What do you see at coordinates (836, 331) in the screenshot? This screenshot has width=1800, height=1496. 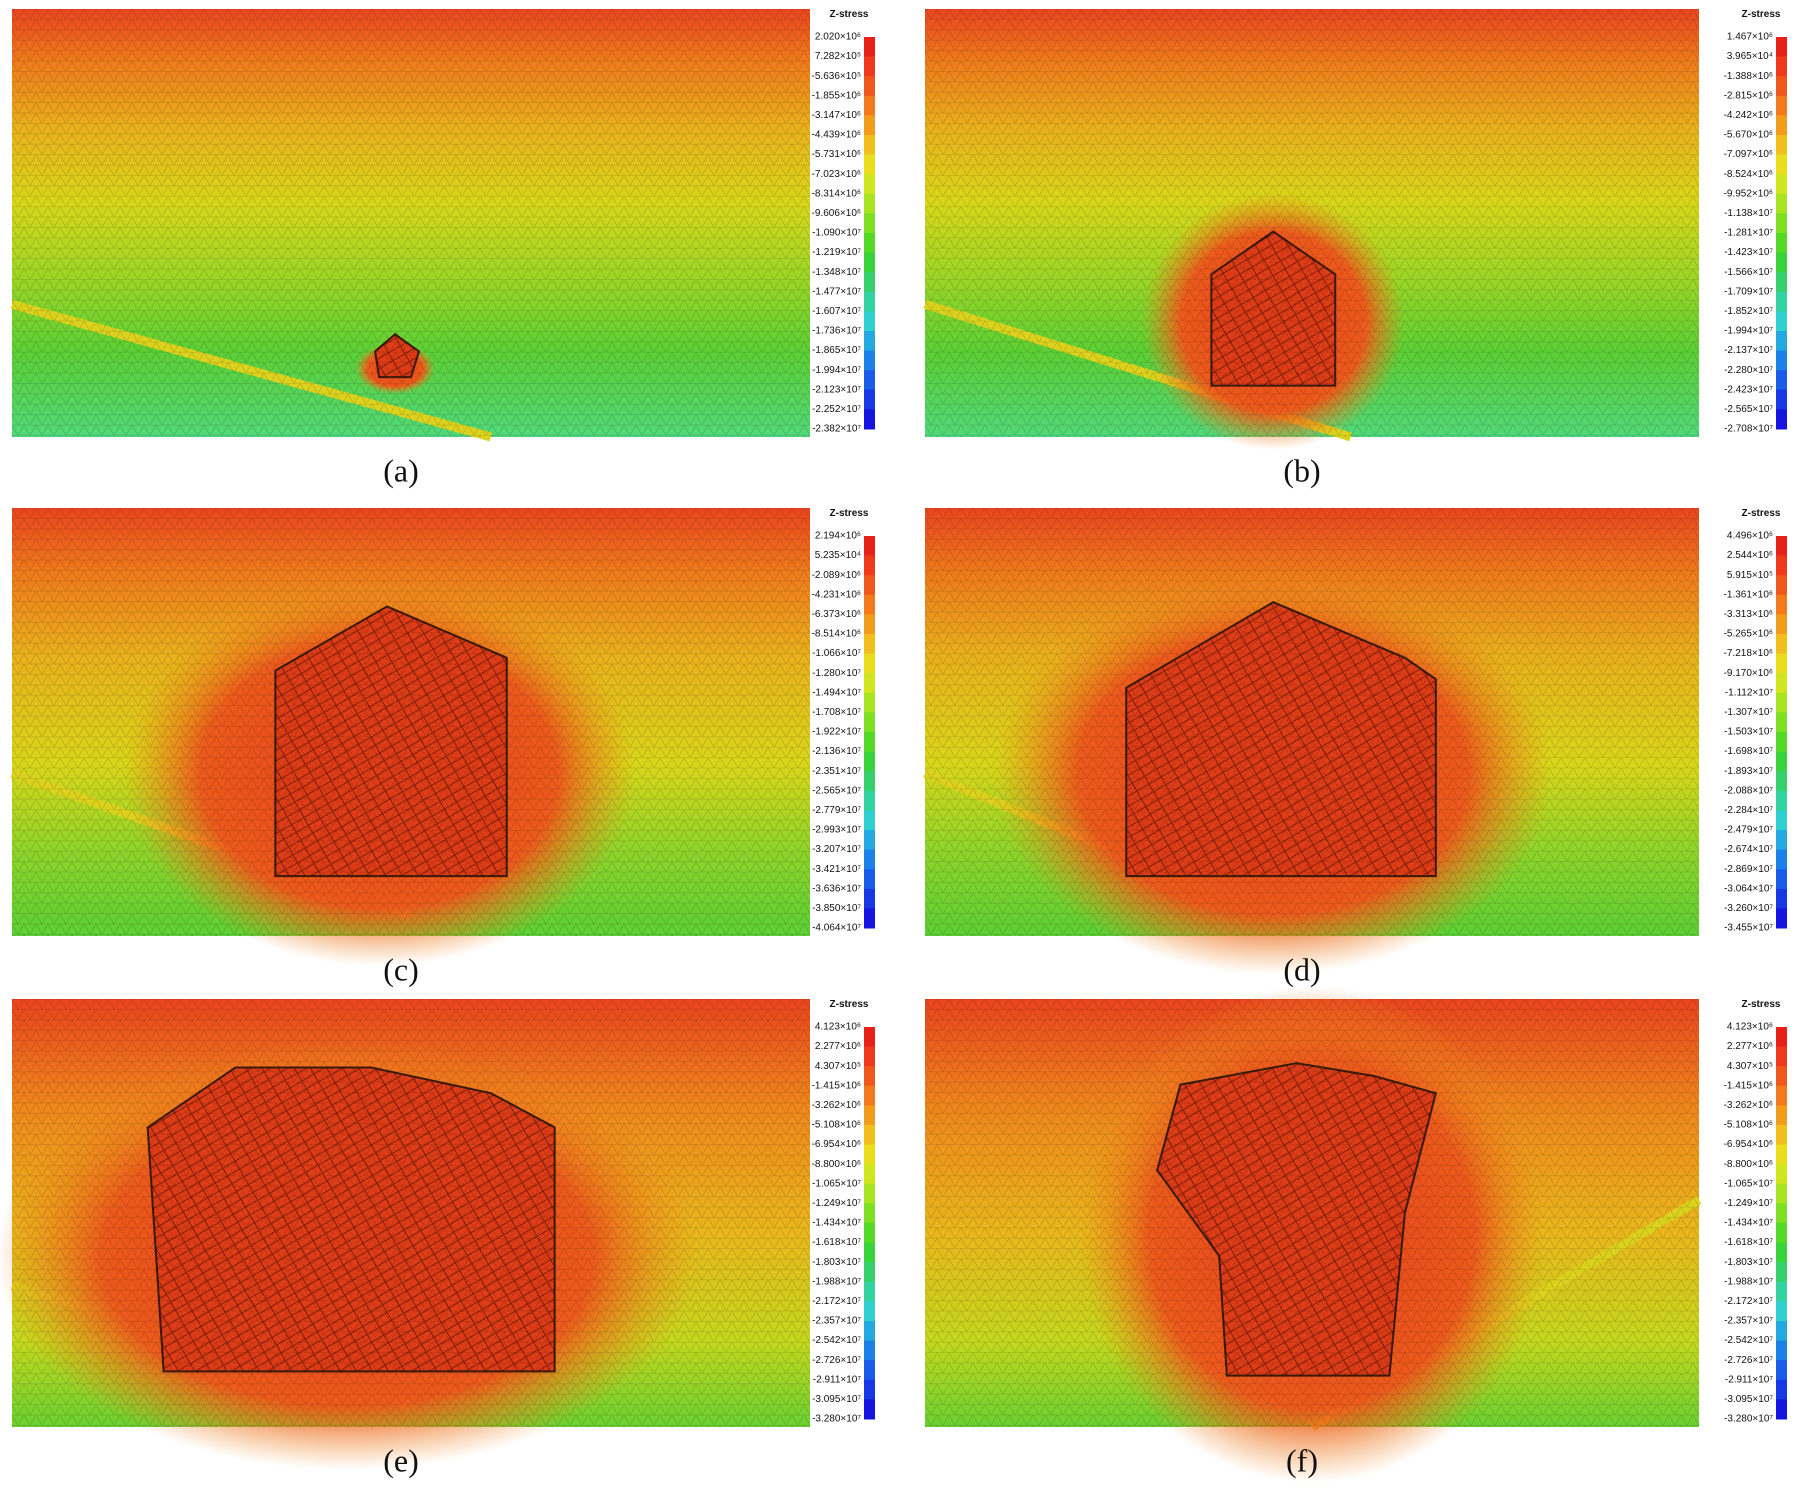 I see `colorbar-label: -1.736×10⁷` at bounding box center [836, 331].